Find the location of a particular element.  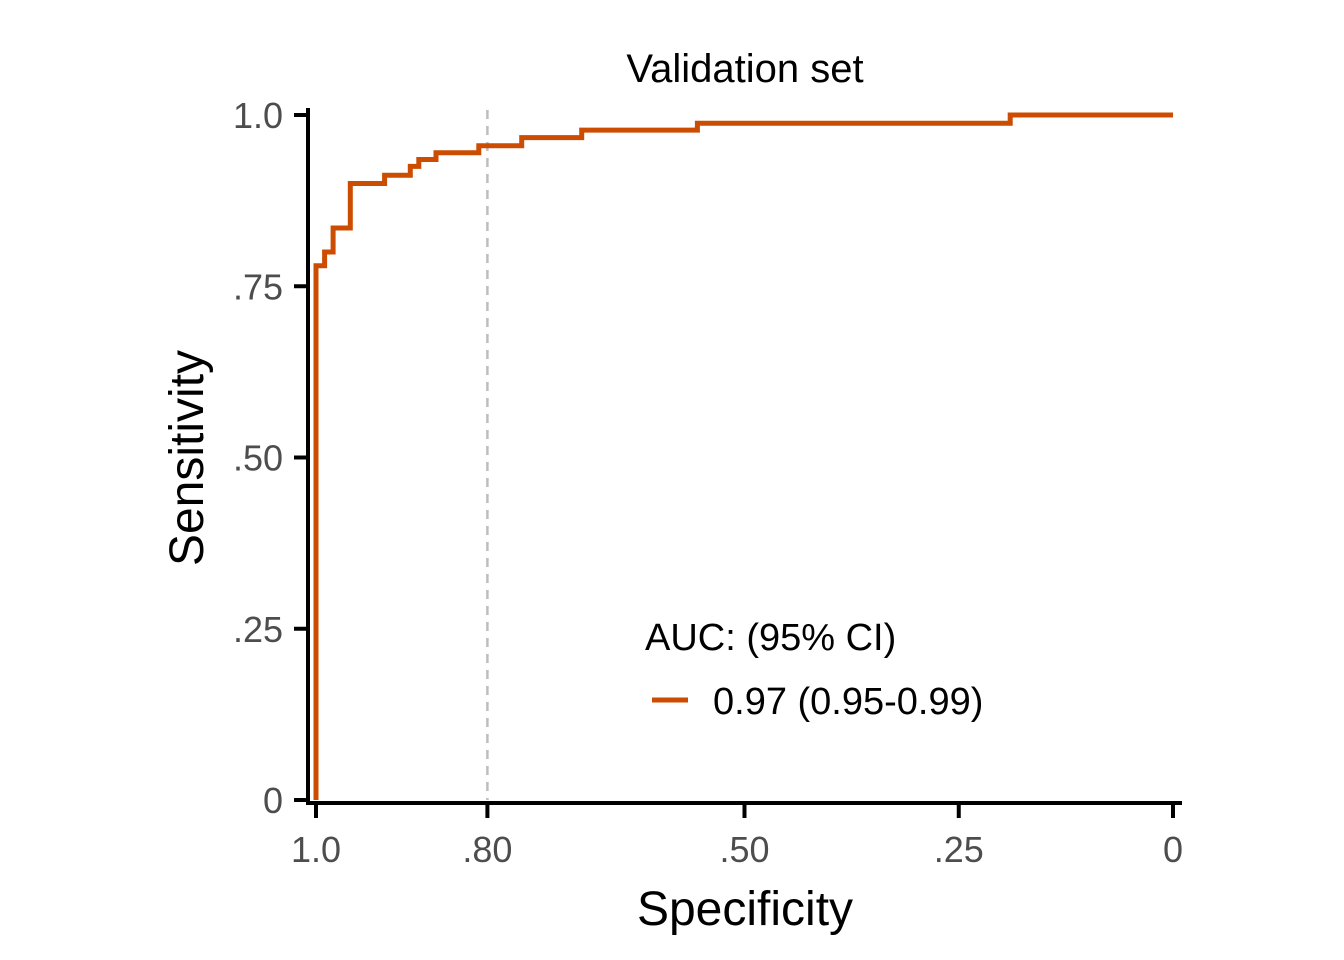

y-tick-label: .25 is located at coordinates (258, 629).